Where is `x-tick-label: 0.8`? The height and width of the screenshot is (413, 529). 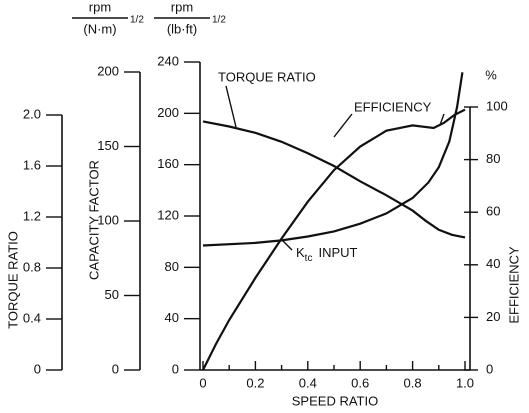
x-tick-label: 0.8 is located at coordinates (413, 382).